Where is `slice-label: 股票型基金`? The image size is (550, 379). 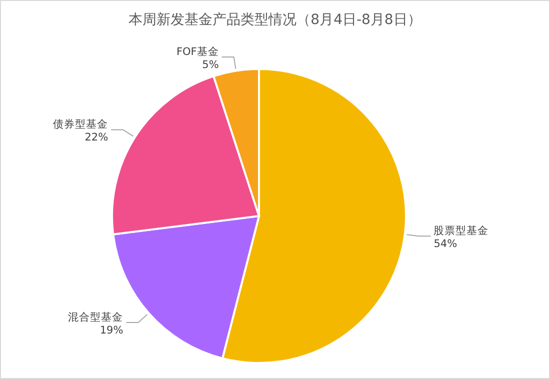 slice-label: 股票型基金 is located at coordinates (461, 231).